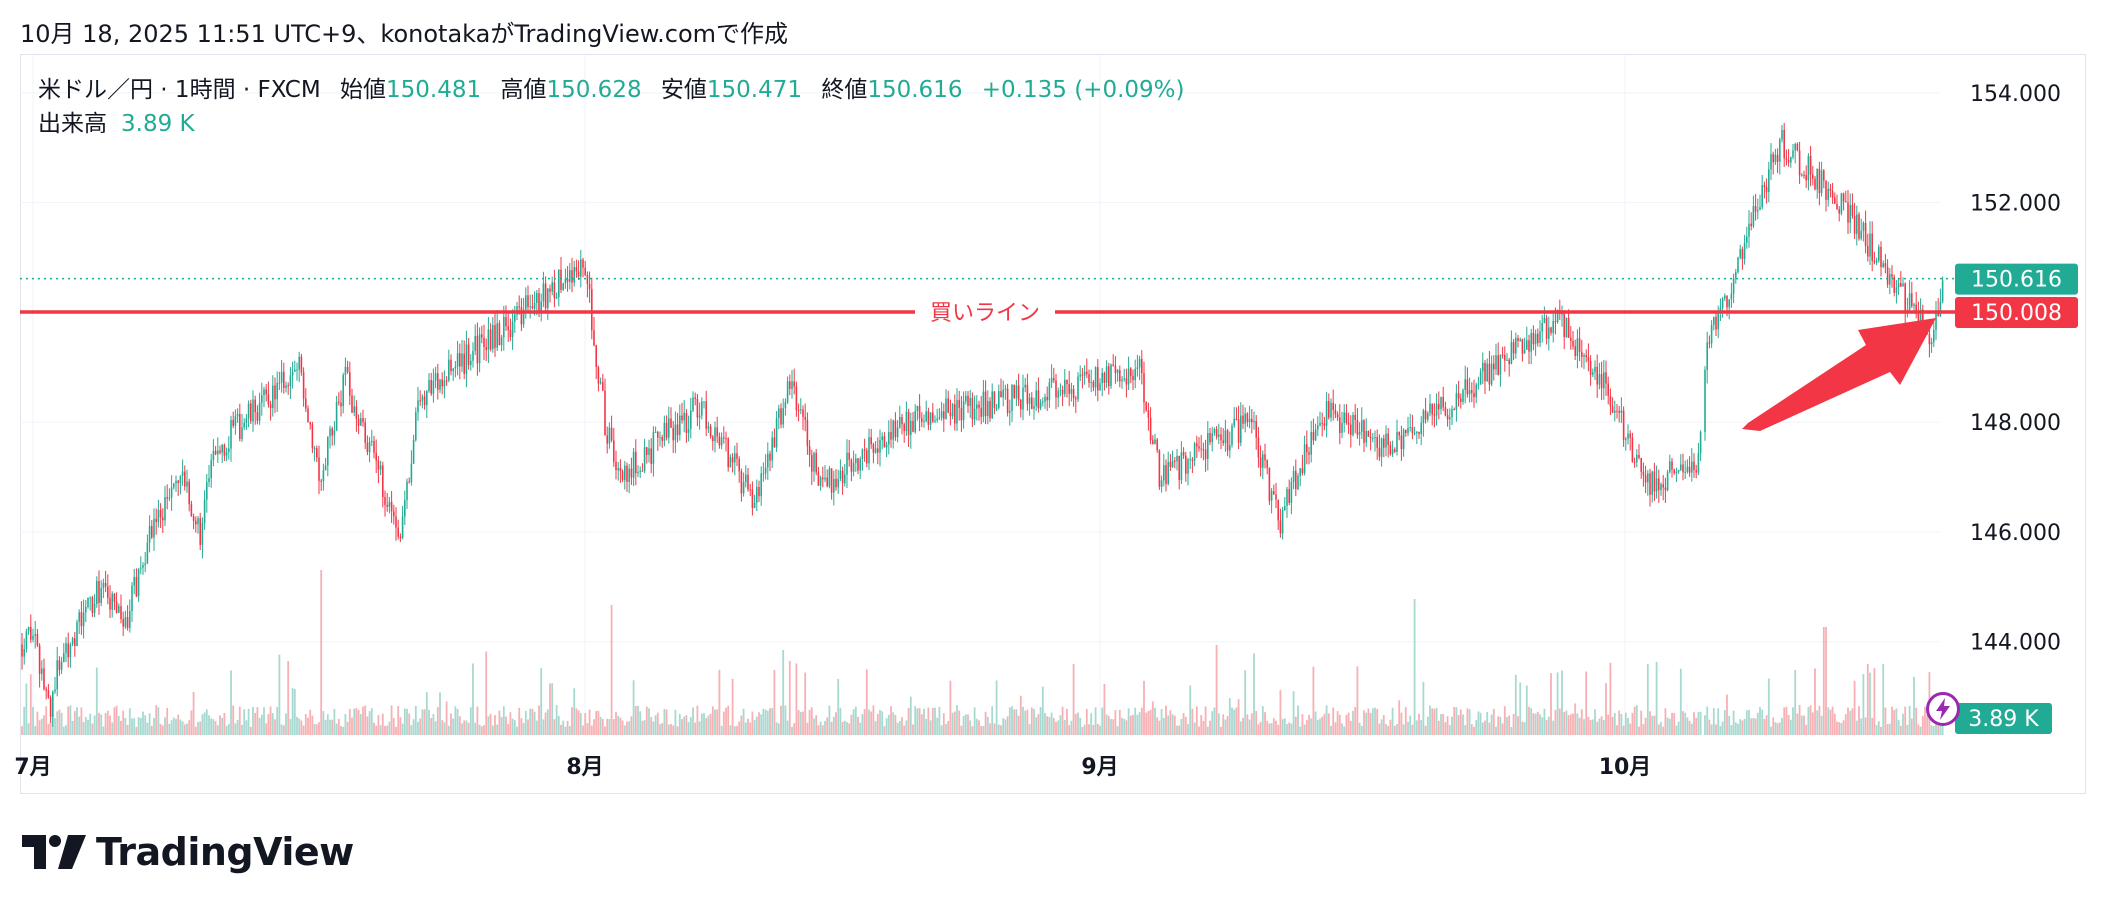  What do you see at coordinates (1943, 709) in the screenshot?
I see `lightning-icon` at bounding box center [1943, 709].